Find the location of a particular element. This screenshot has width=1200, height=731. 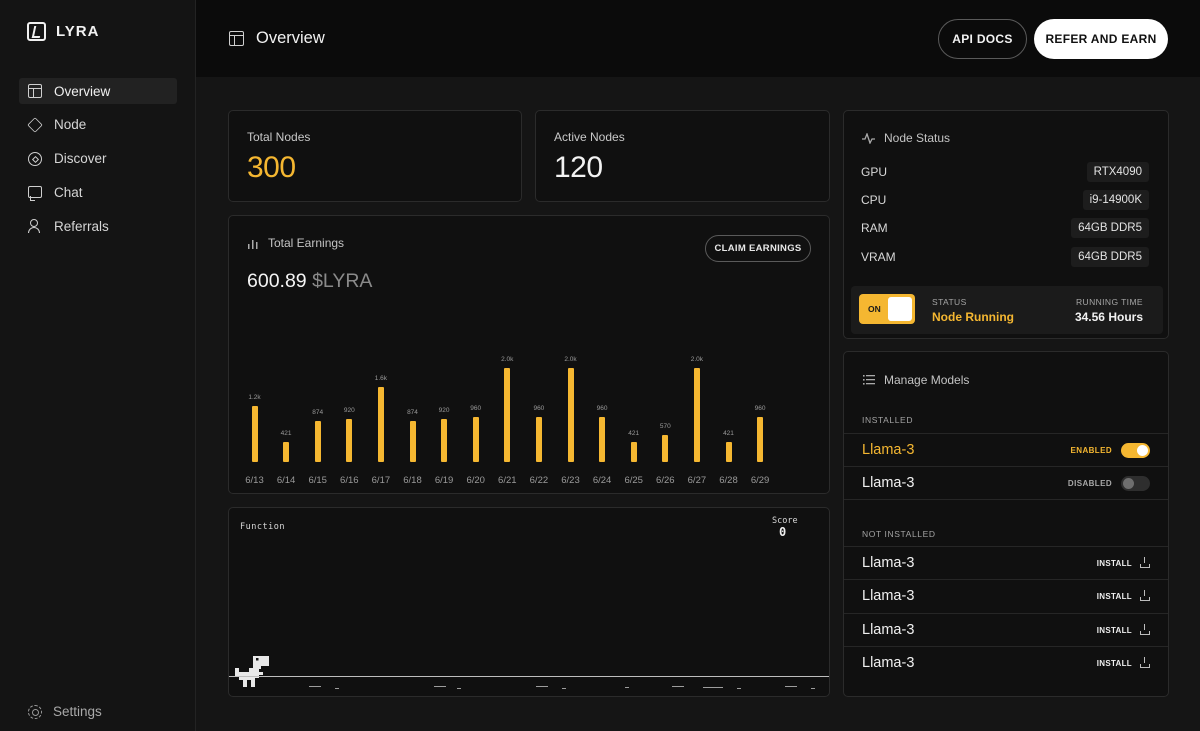

claim-earnings-button: CLAIM EARNINGS is located at coordinates (758, 248).